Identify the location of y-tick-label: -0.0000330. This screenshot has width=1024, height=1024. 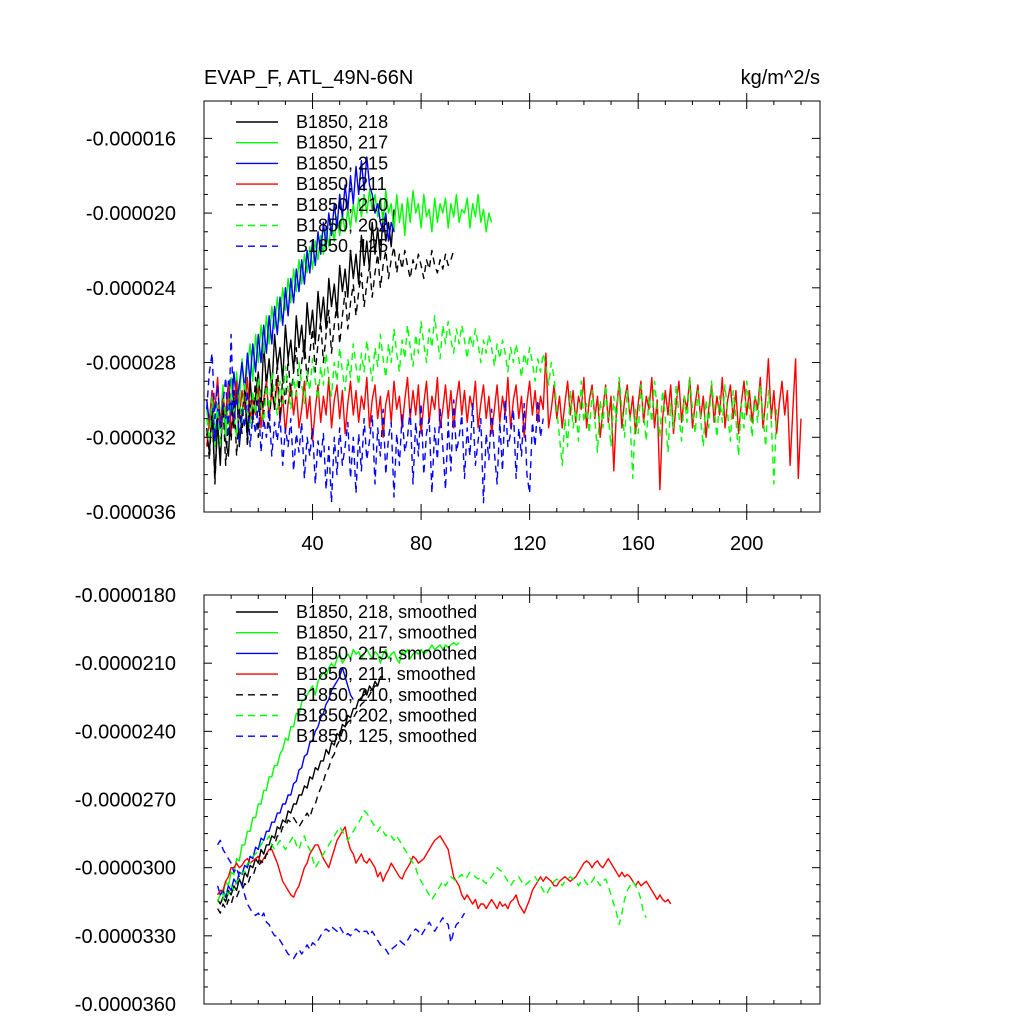
(125, 937).